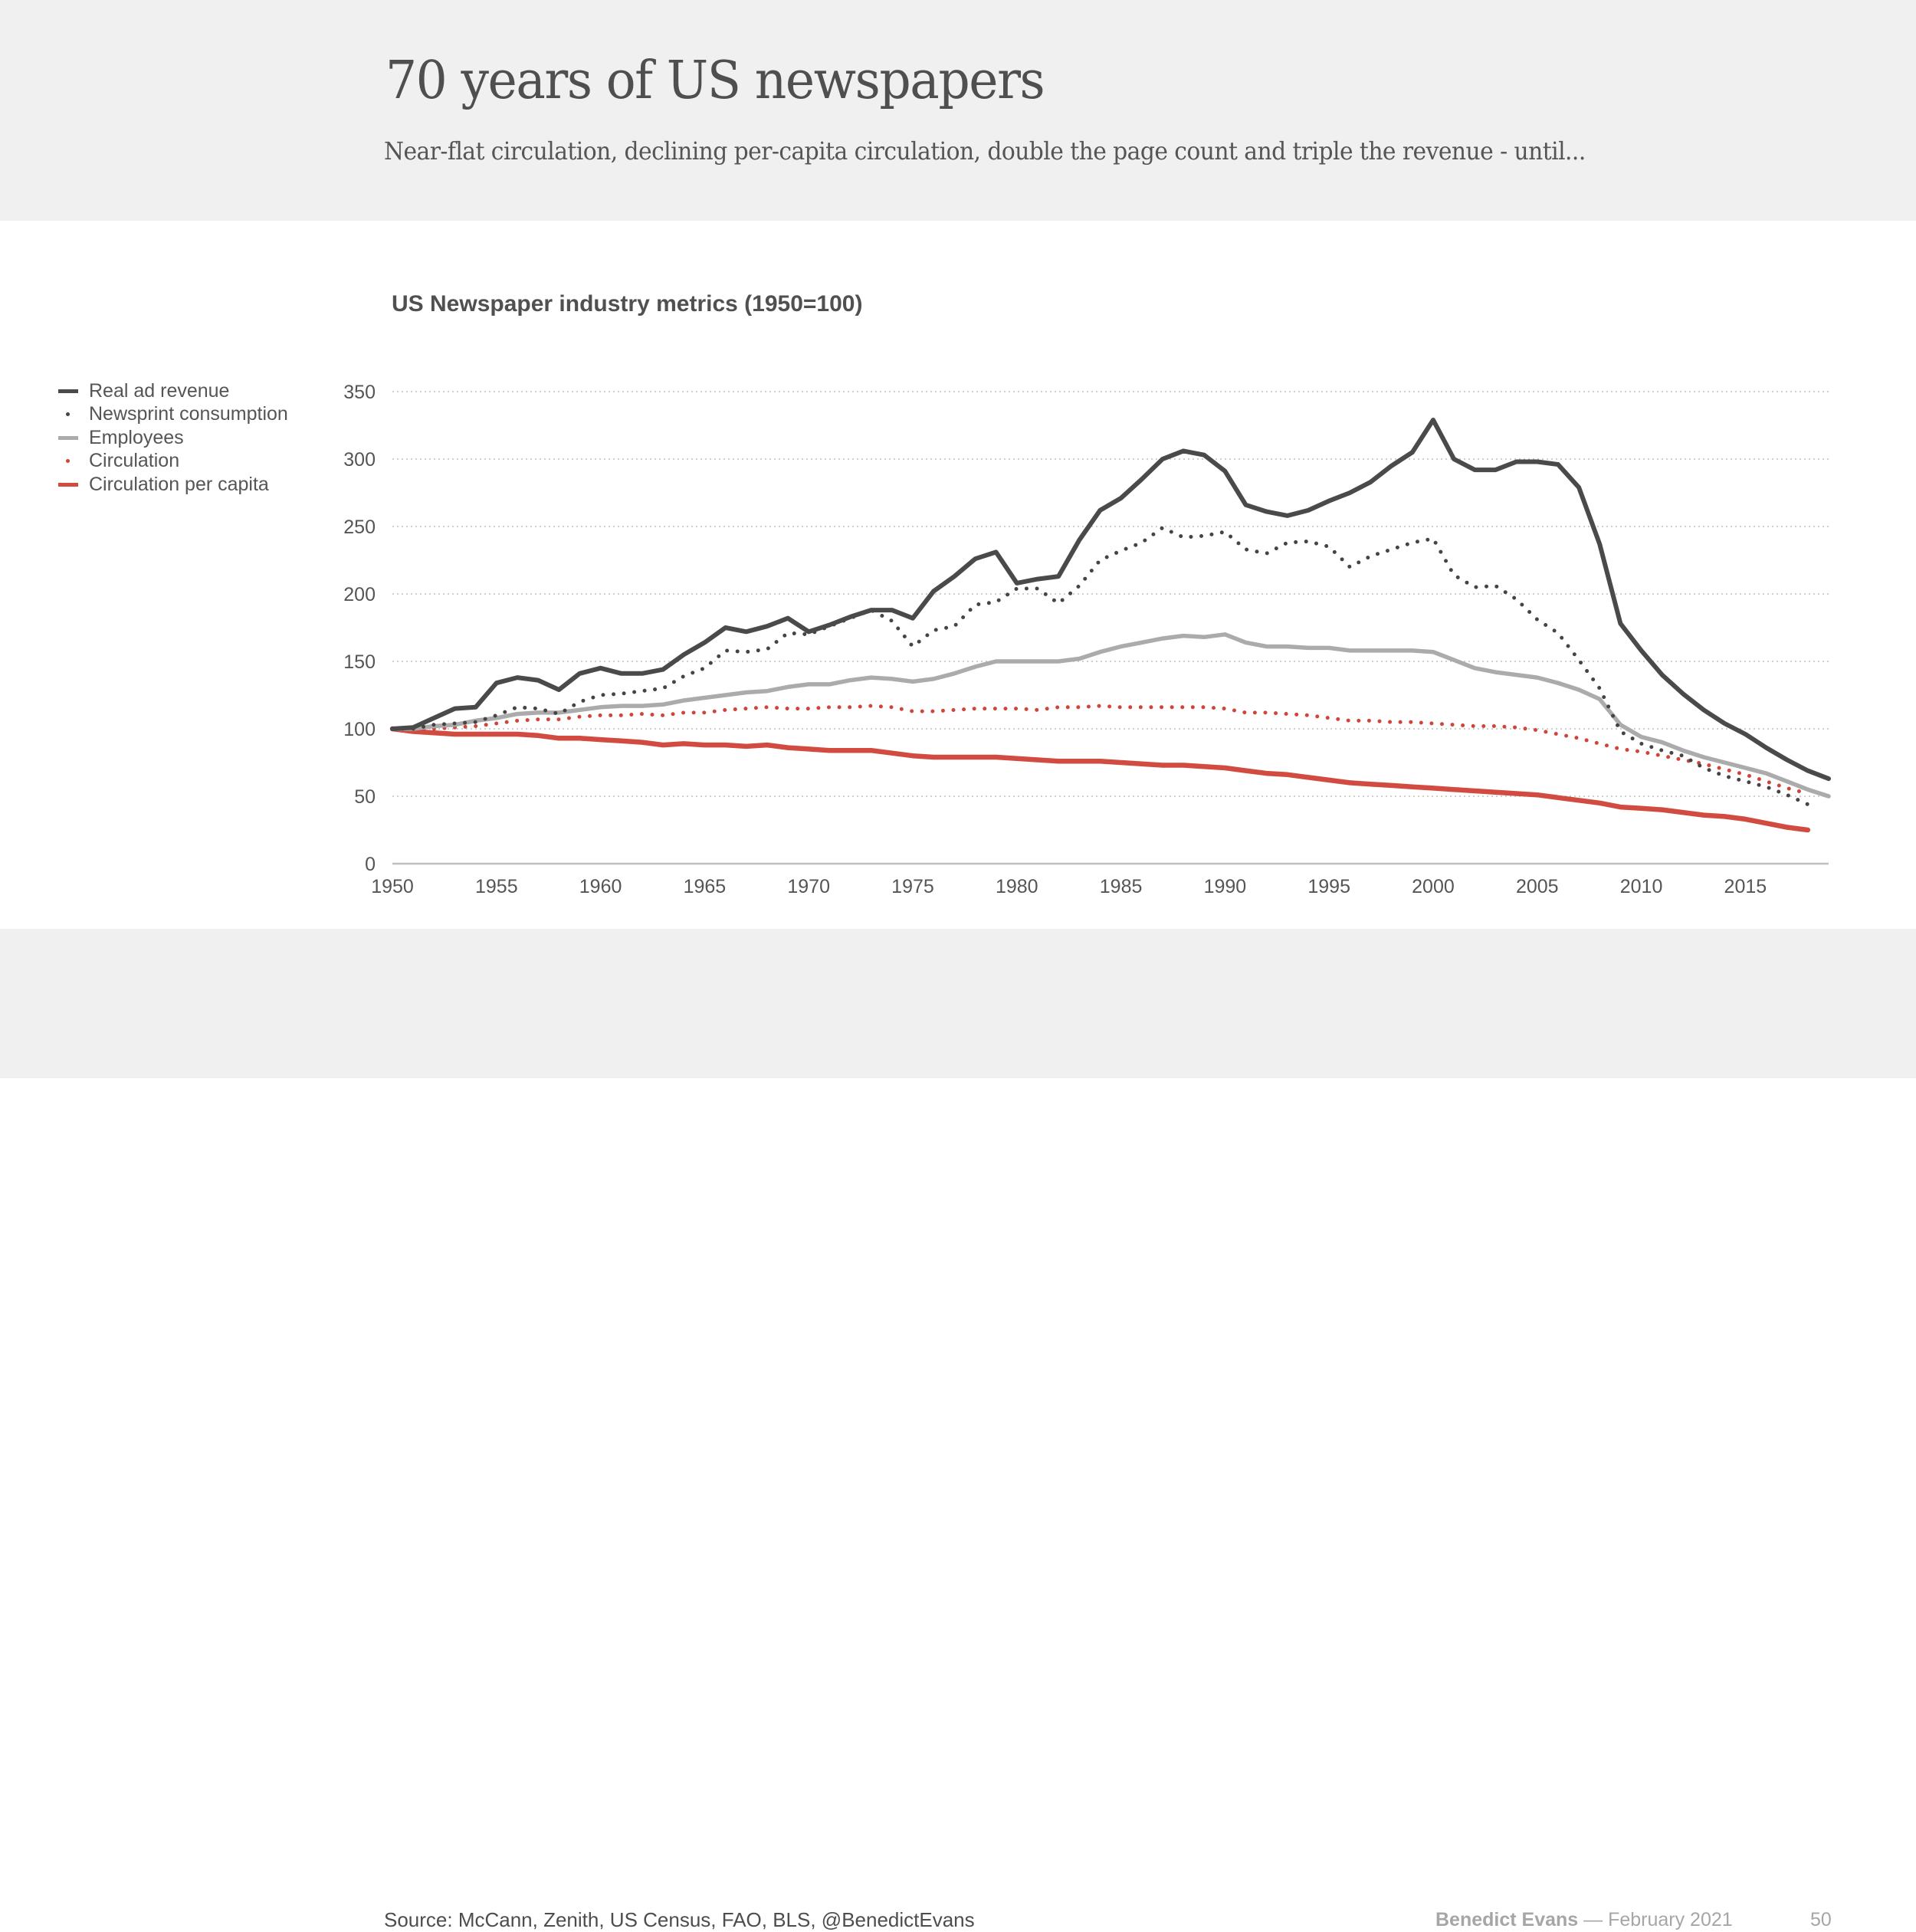 The image size is (1916, 1932). What do you see at coordinates (1537, 886) in the screenshot?
I see `x-tick-label: 2005` at bounding box center [1537, 886].